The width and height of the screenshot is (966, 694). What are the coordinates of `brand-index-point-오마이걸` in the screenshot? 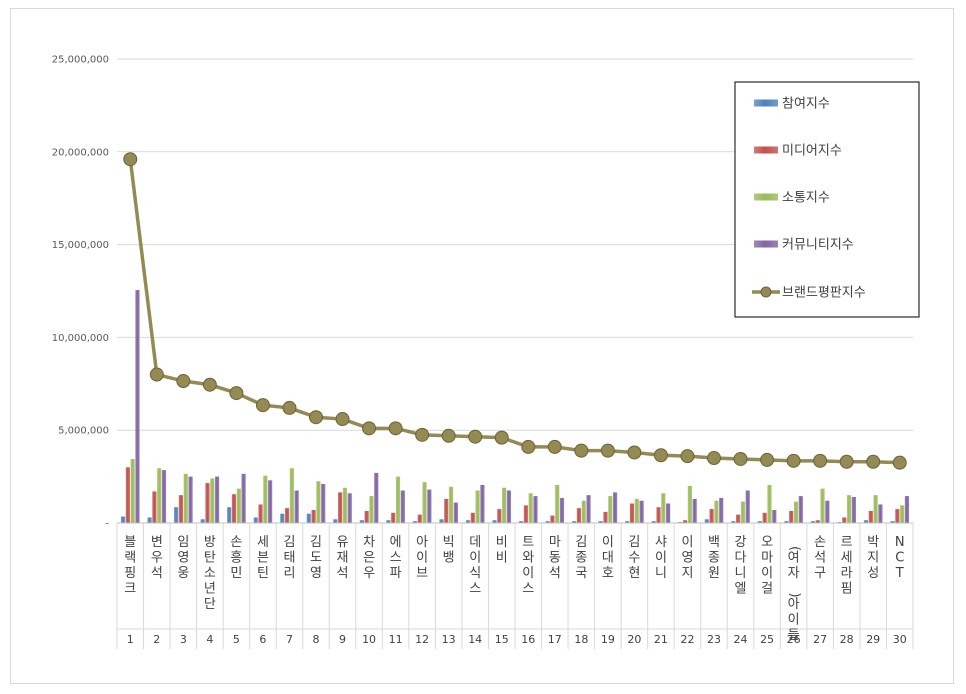 It's located at (767, 459).